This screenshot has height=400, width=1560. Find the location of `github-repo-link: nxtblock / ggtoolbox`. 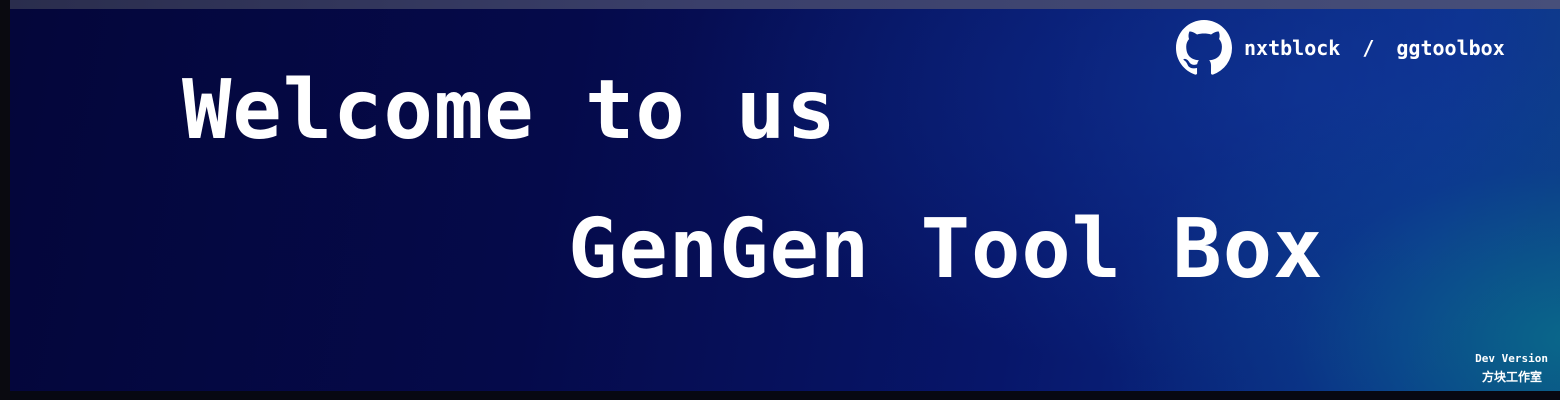

github-repo-link: nxtblock / ggtoolbox is located at coordinates (1340, 48).